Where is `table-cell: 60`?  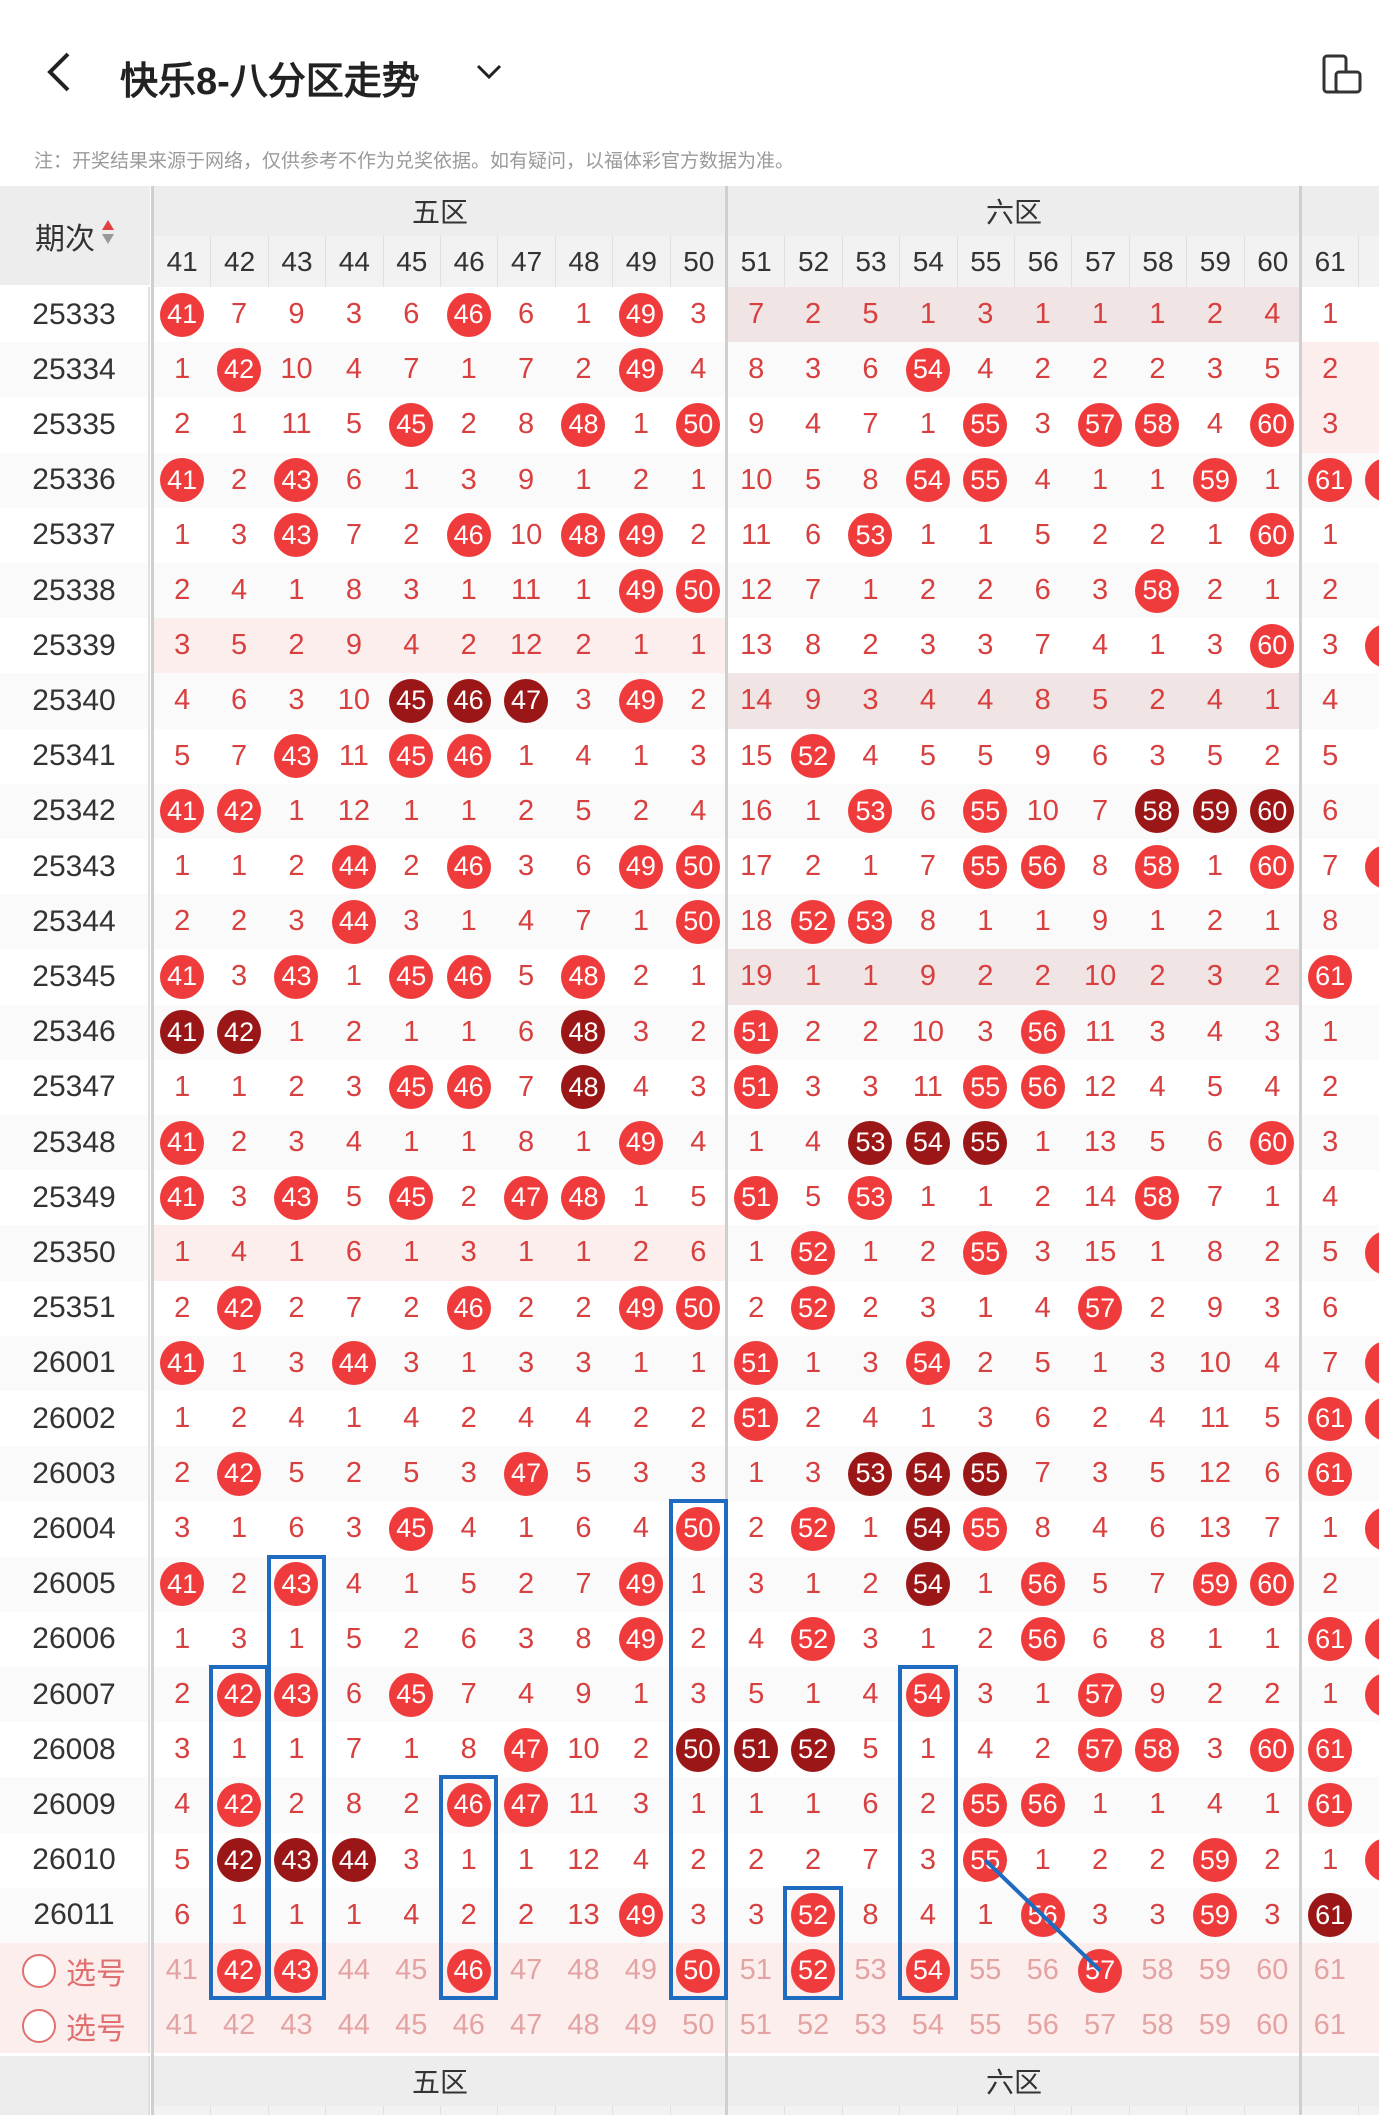 table-cell: 60 is located at coordinates (1272, 535).